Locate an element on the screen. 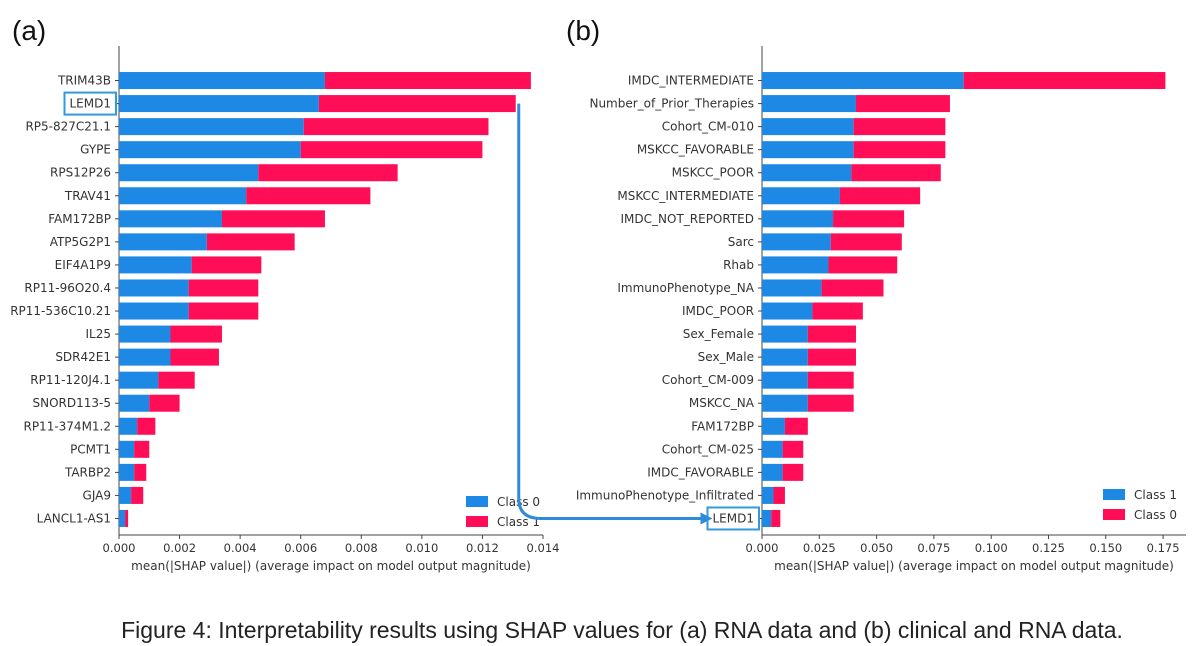 The width and height of the screenshot is (1200, 646). x-tick-label: 0.008 is located at coordinates (361, 548).